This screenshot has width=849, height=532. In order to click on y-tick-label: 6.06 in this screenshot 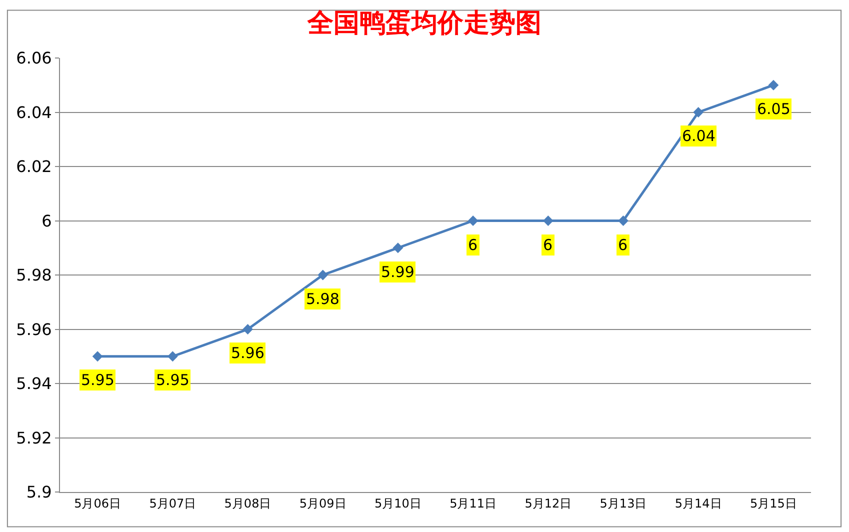, I will do `click(34, 58)`.